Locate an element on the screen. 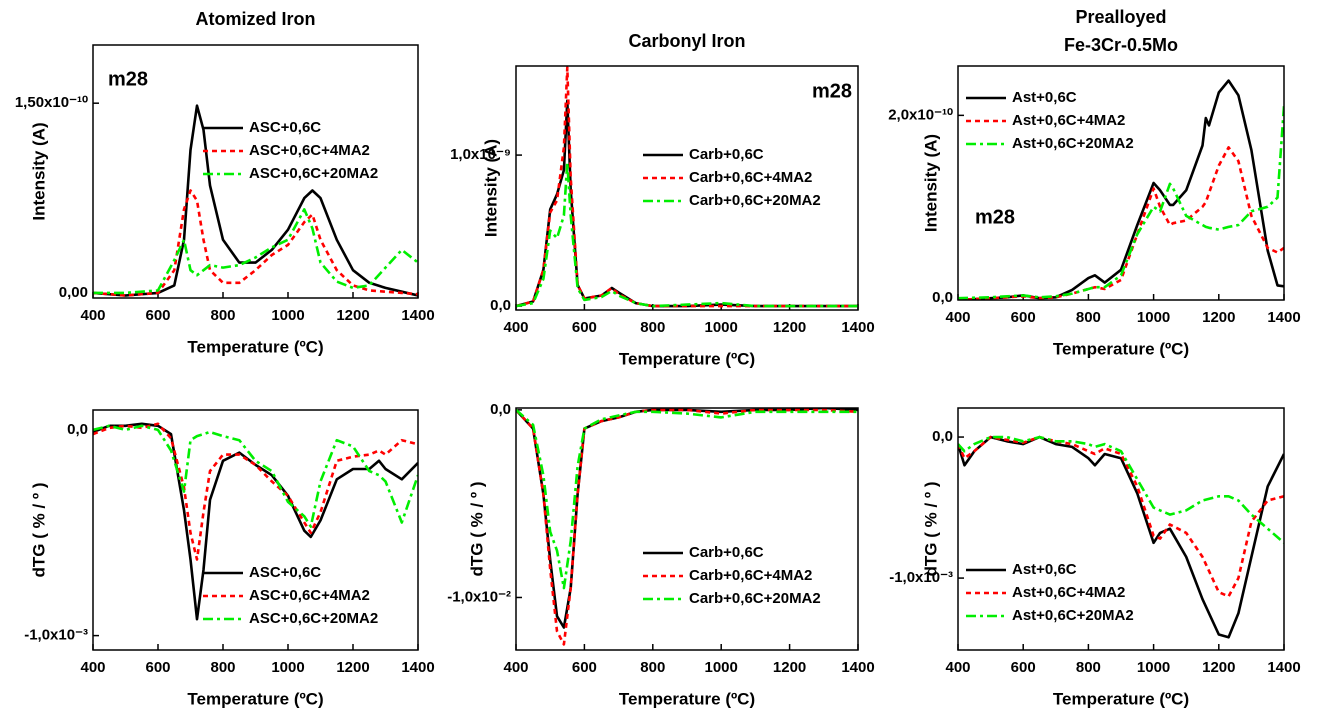 Image resolution: width=1319 pixels, height=721 pixels. y-tick-label: 0,00 is located at coordinates (73, 292).